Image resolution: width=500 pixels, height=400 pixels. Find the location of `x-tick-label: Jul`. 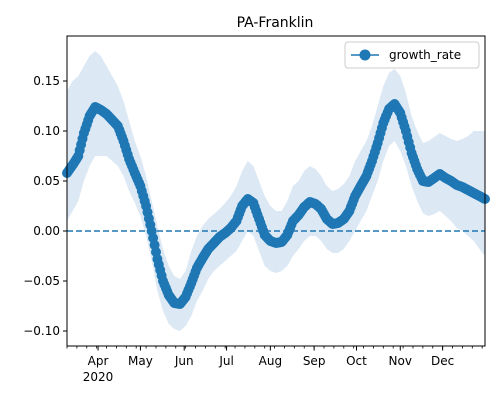

x-tick-label: Jul is located at coordinates (225, 361).